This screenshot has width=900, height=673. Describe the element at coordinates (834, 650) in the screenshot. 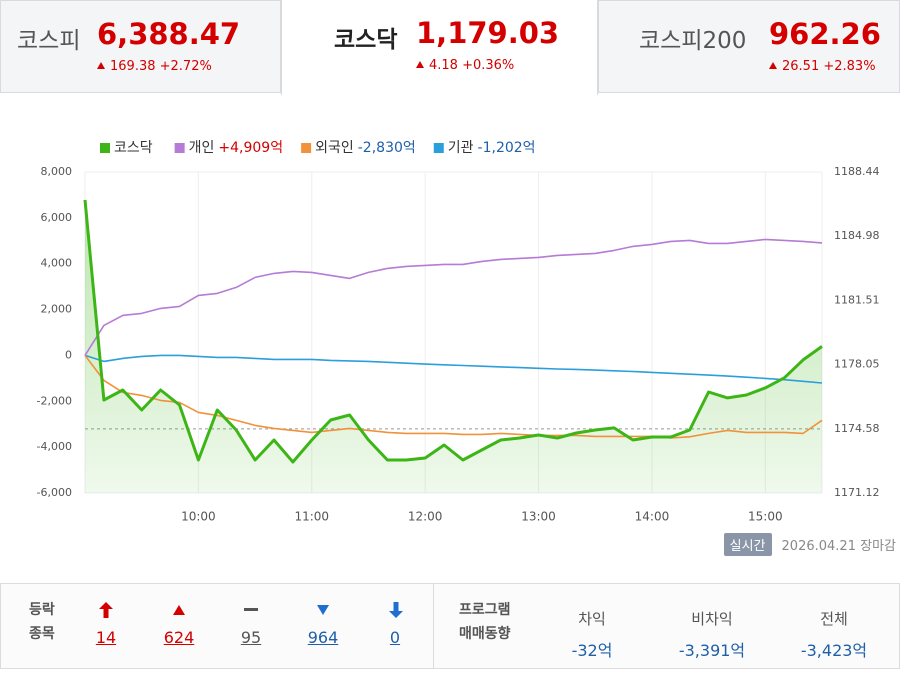

I see `col-value: -3,423억` at that location.